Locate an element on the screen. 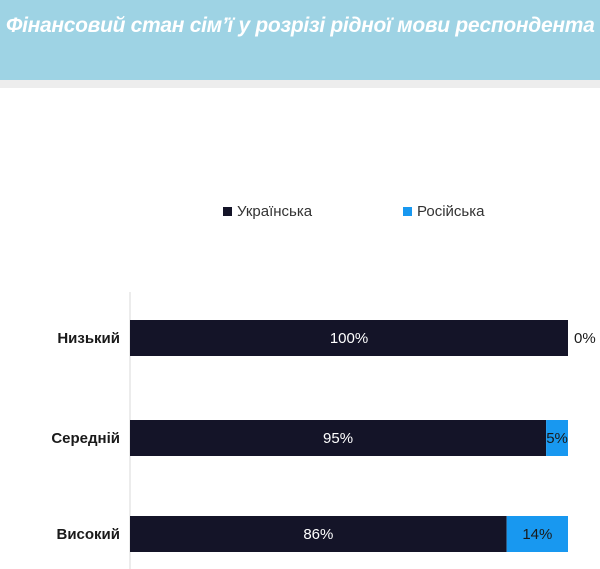  category-label-0: Низький is located at coordinates (88, 338).